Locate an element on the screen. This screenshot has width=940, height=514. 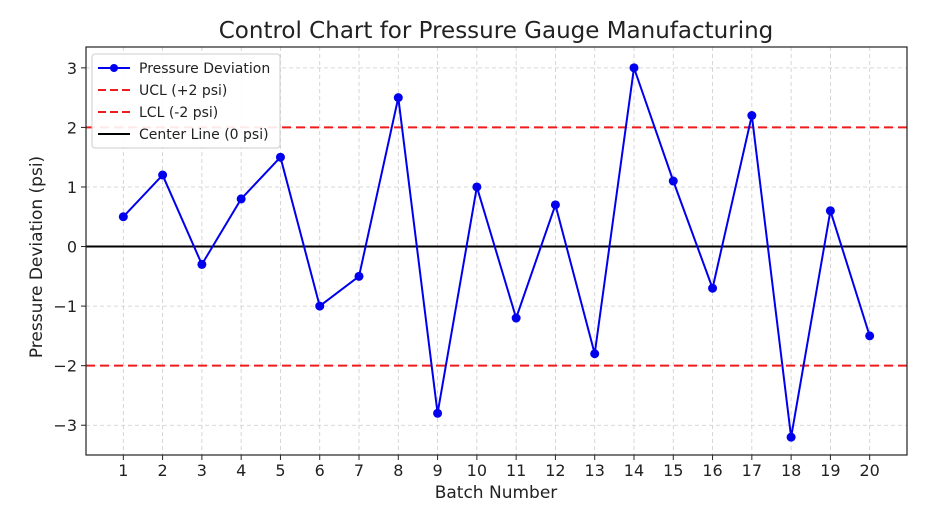
y-tick-label-1: −2 is located at coordinates (65, 366).